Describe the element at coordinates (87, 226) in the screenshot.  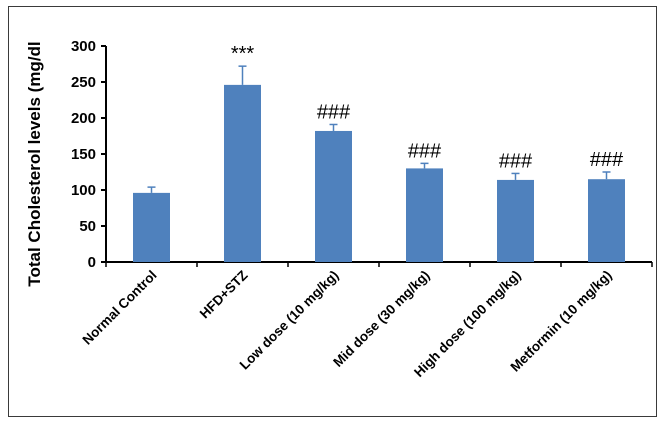
I see `y-tick-label: 50` at that location.